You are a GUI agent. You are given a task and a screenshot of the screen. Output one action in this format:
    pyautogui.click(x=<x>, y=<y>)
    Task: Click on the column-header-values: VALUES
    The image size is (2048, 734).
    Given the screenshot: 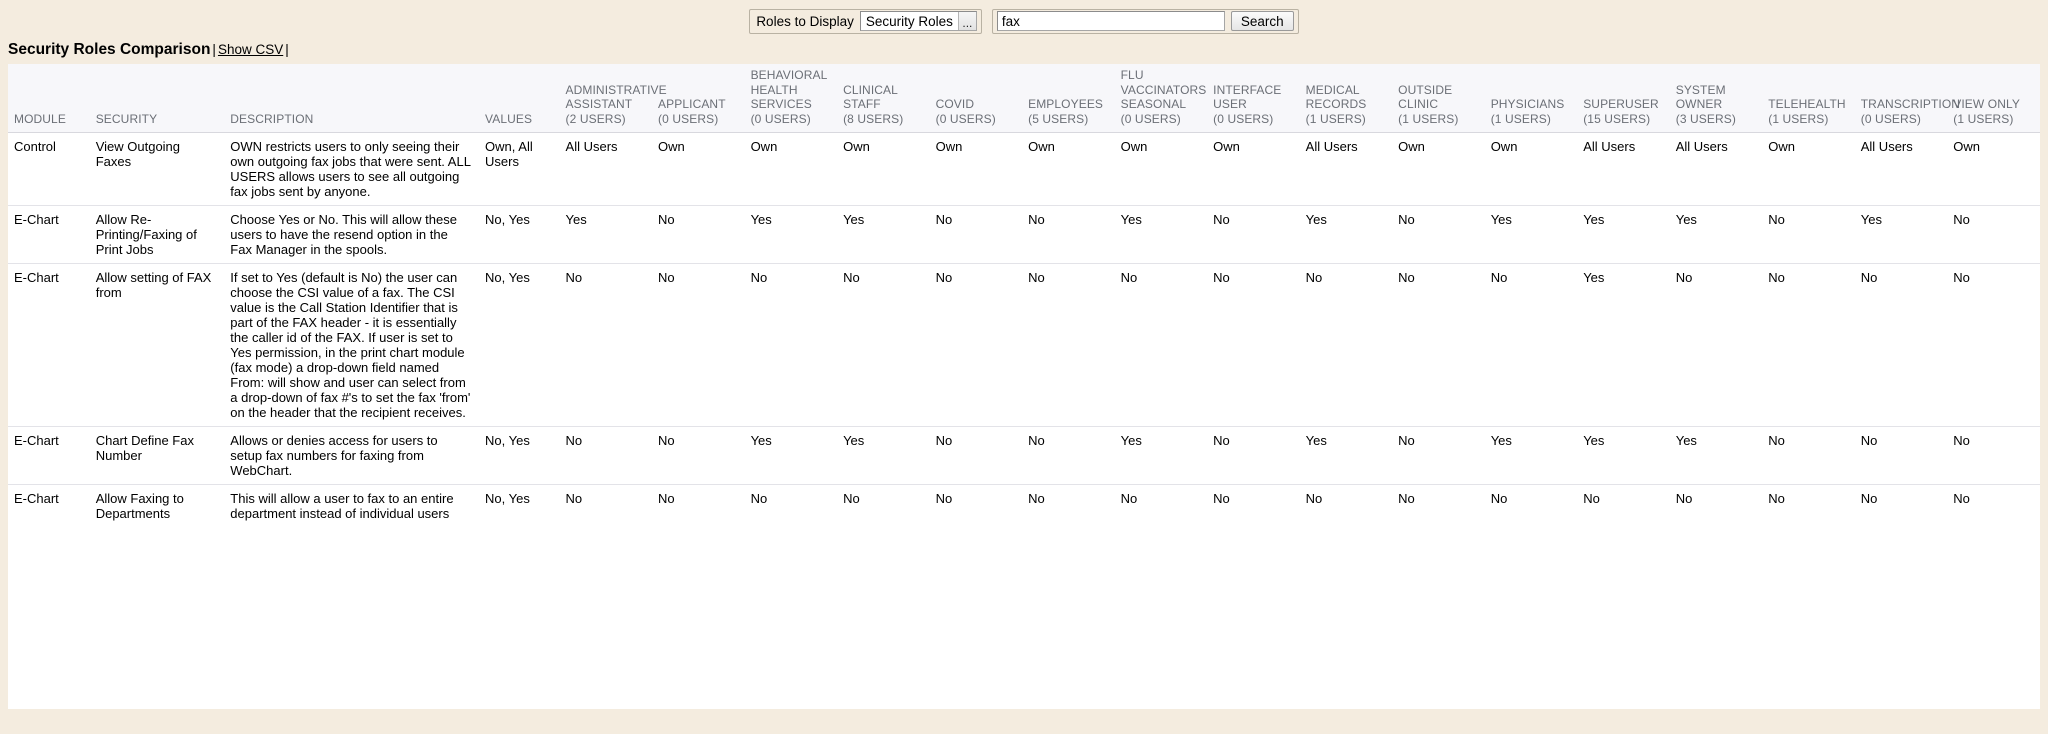 What is the action you would take?
    pyautogui.click(x=519, y=98)
    